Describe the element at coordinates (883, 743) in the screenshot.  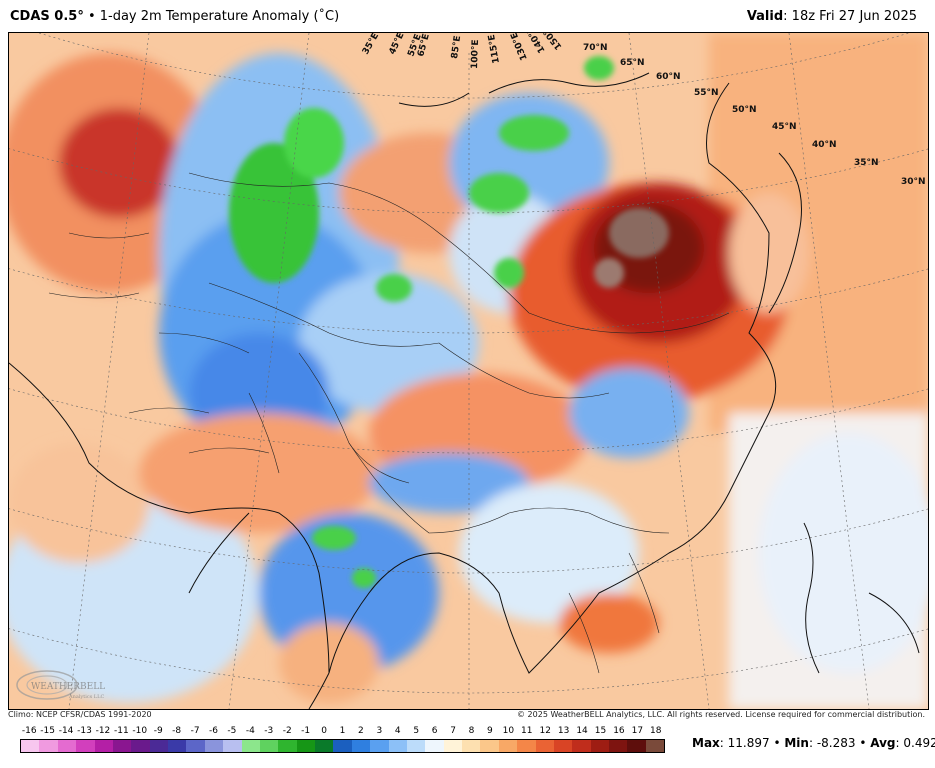
I see `avg-label: Avg` at that location.